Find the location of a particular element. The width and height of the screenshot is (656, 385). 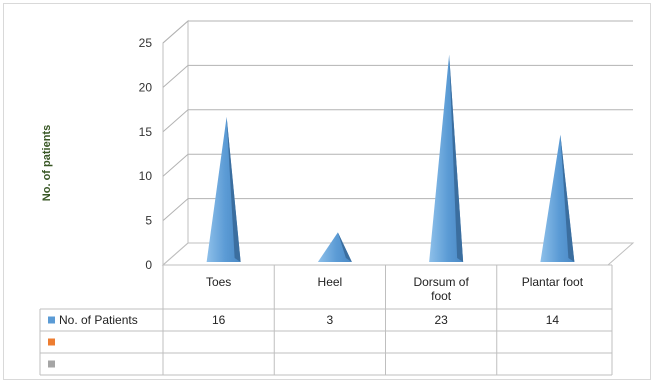

category-label: Toes is located at coordinates (218, 282).